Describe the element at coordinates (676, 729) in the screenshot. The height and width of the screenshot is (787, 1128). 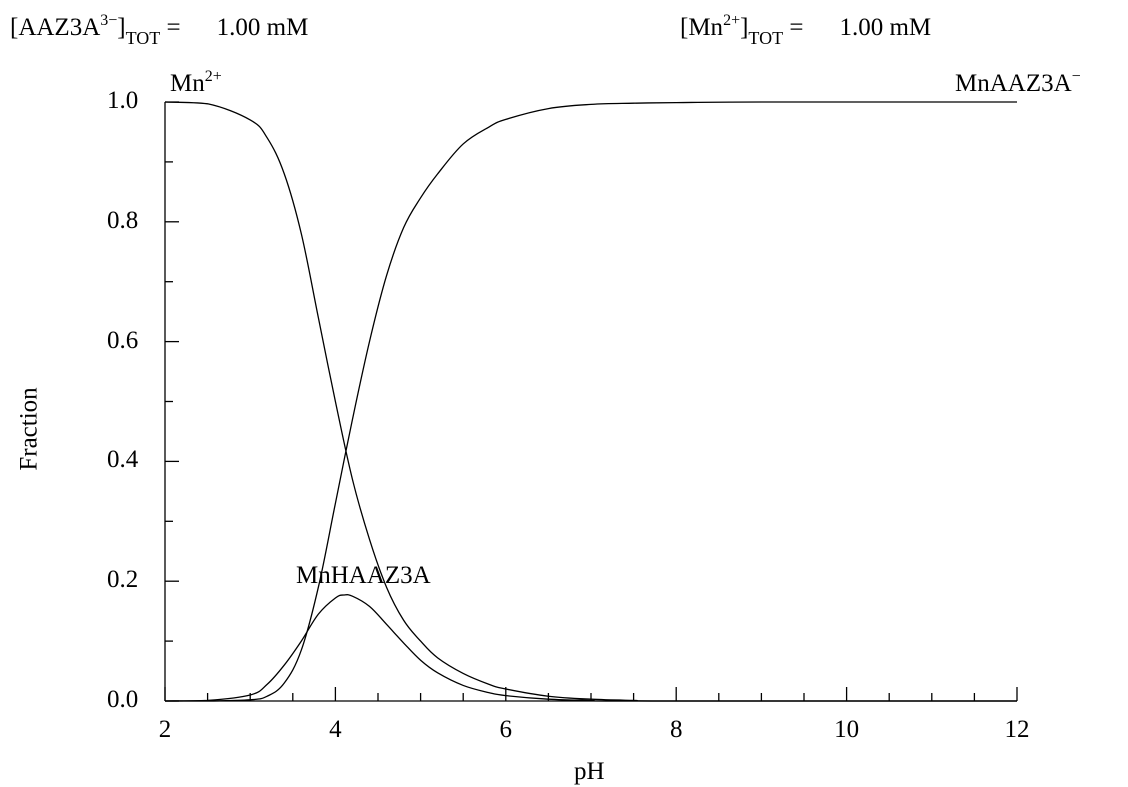
I see `x-tick-label: 8` at that location.